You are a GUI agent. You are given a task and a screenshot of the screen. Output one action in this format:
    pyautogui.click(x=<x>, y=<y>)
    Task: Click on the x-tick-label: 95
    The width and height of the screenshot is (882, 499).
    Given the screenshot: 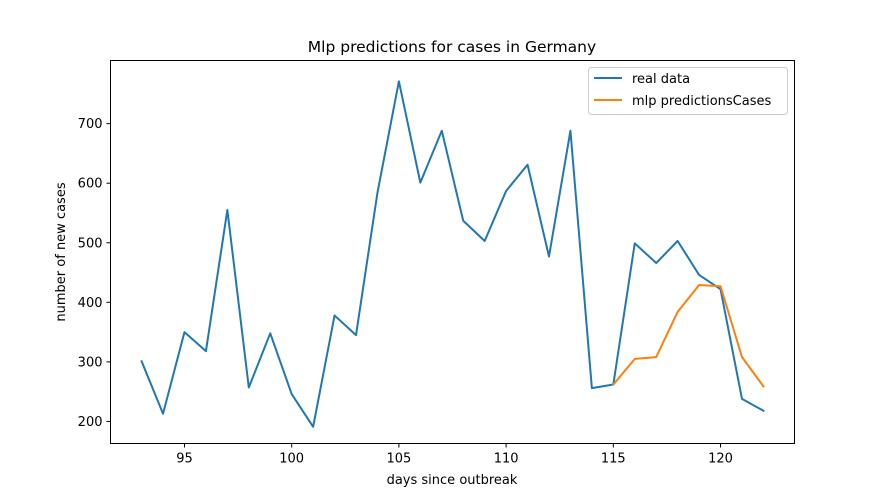 What is the action you would take?
    pyautogui.click(x=184, y=459)
    